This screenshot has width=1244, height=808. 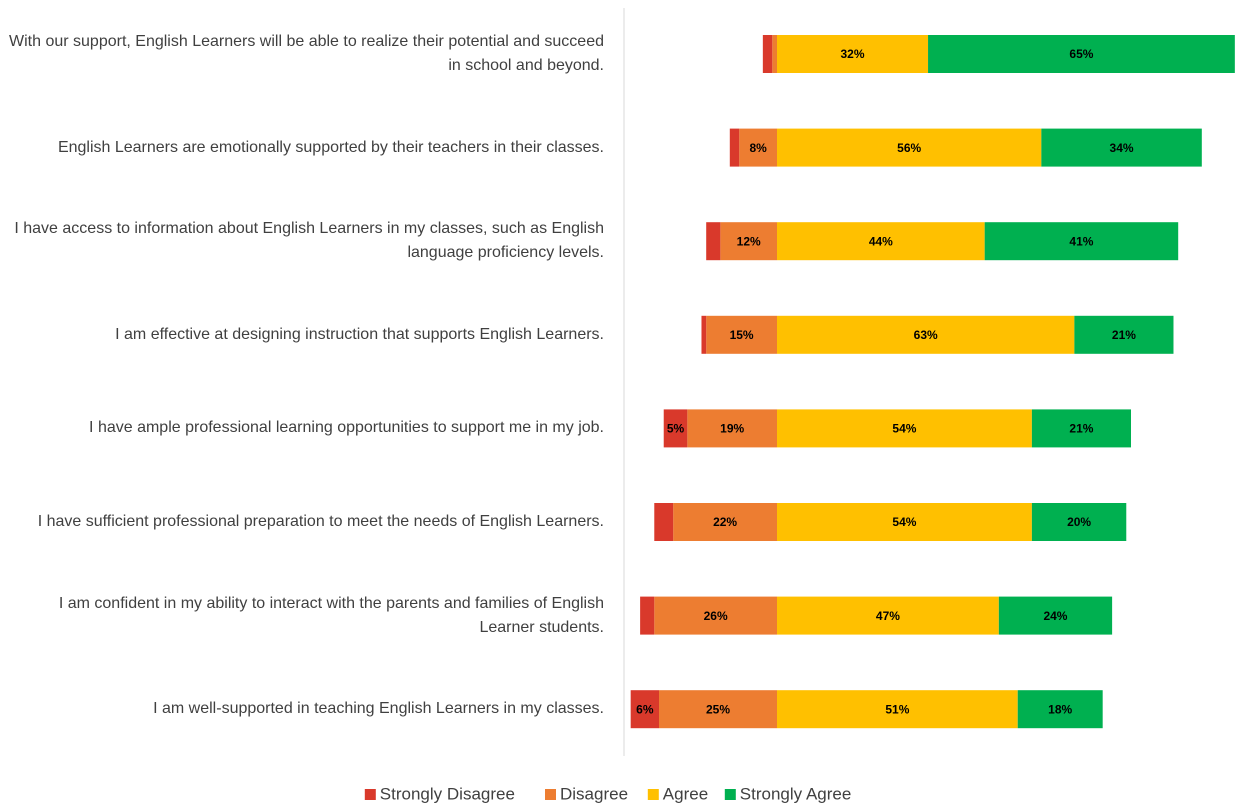 I want to click on data-label: 15%, so click(x=742, y=335).